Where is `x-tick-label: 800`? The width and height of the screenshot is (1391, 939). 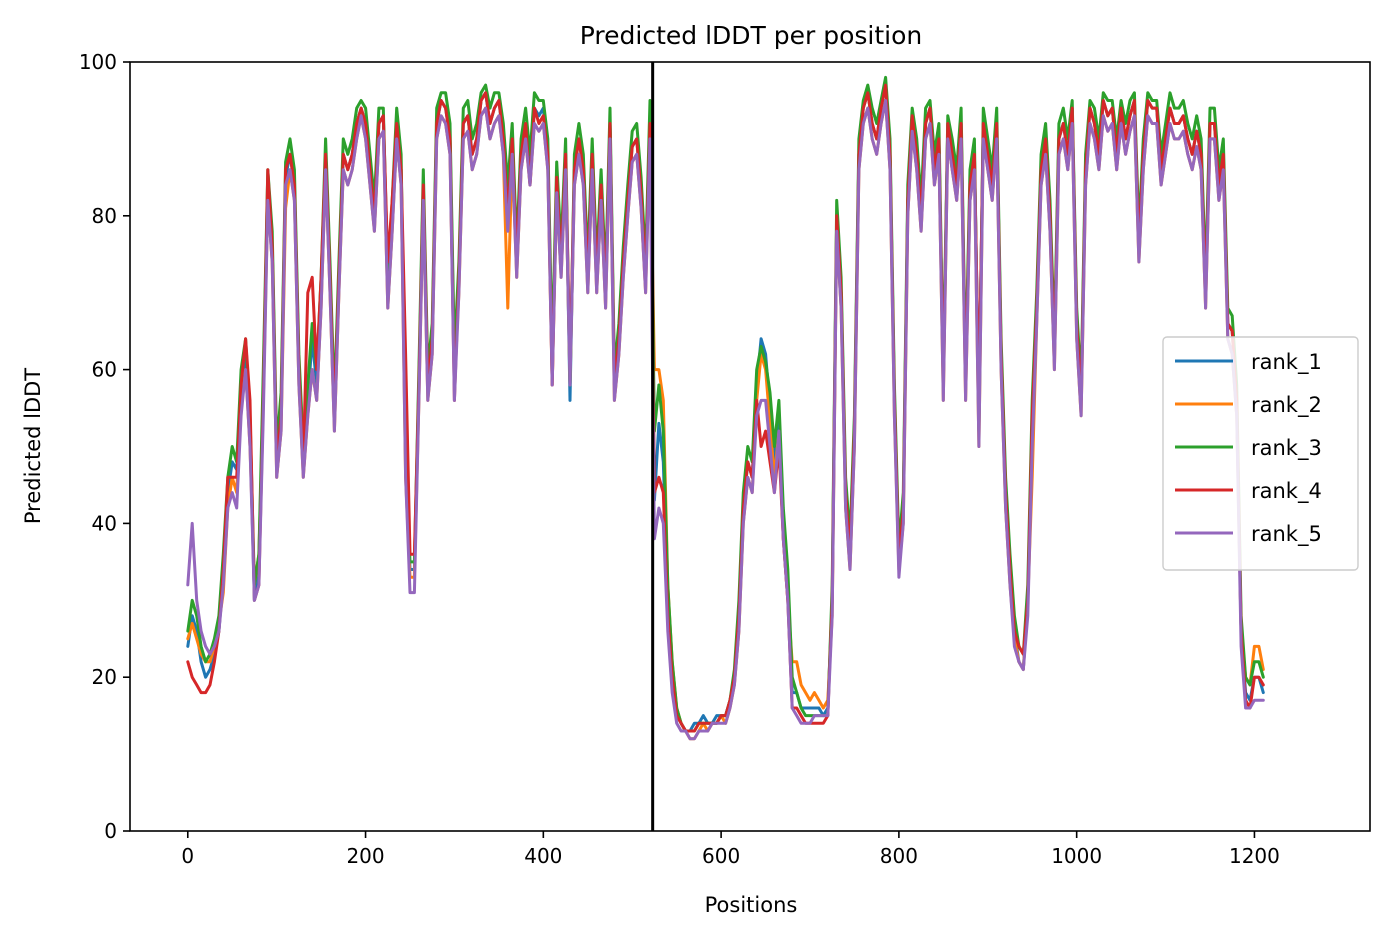
x-tick-label: 800 is located at coordinates (899, 856).